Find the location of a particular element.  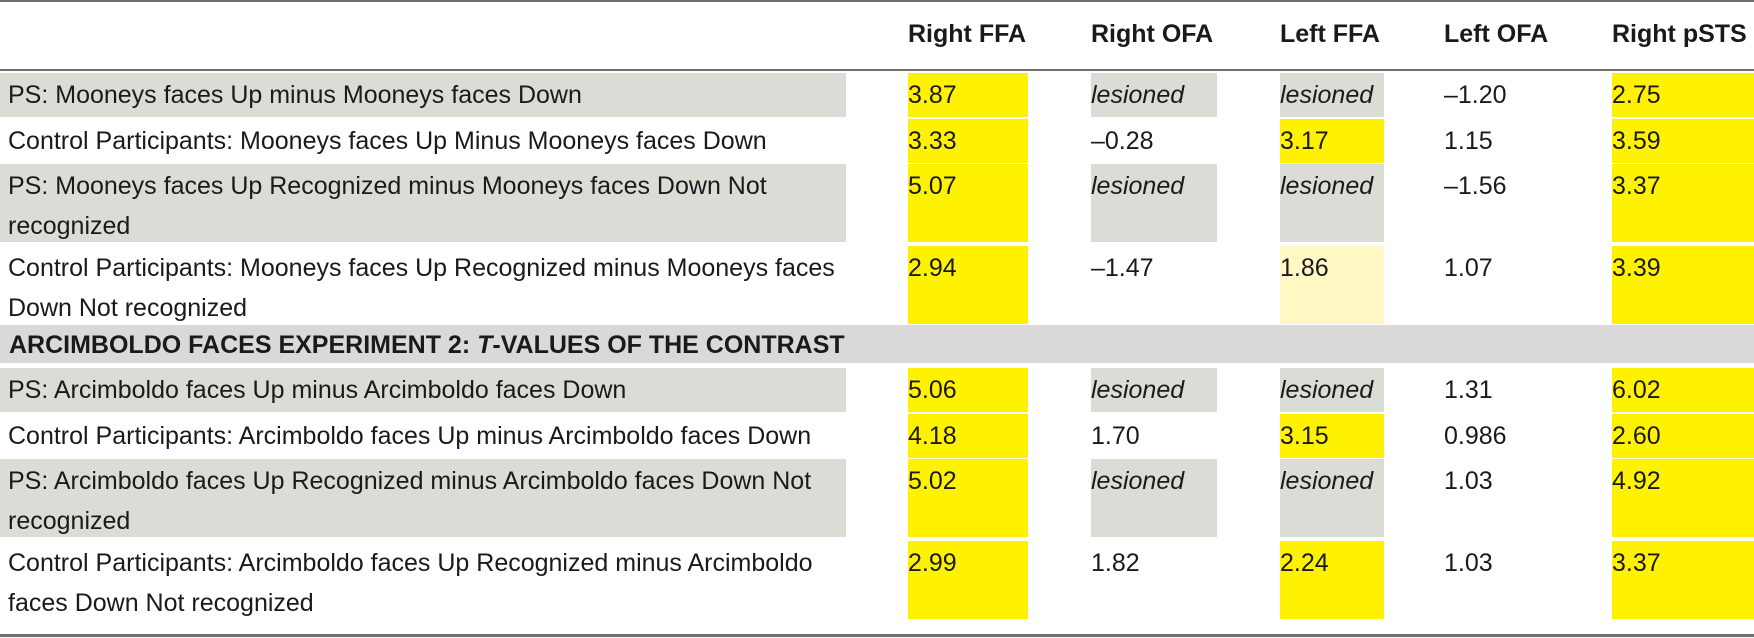

bottom-rule is located at coordinates (877, 635).